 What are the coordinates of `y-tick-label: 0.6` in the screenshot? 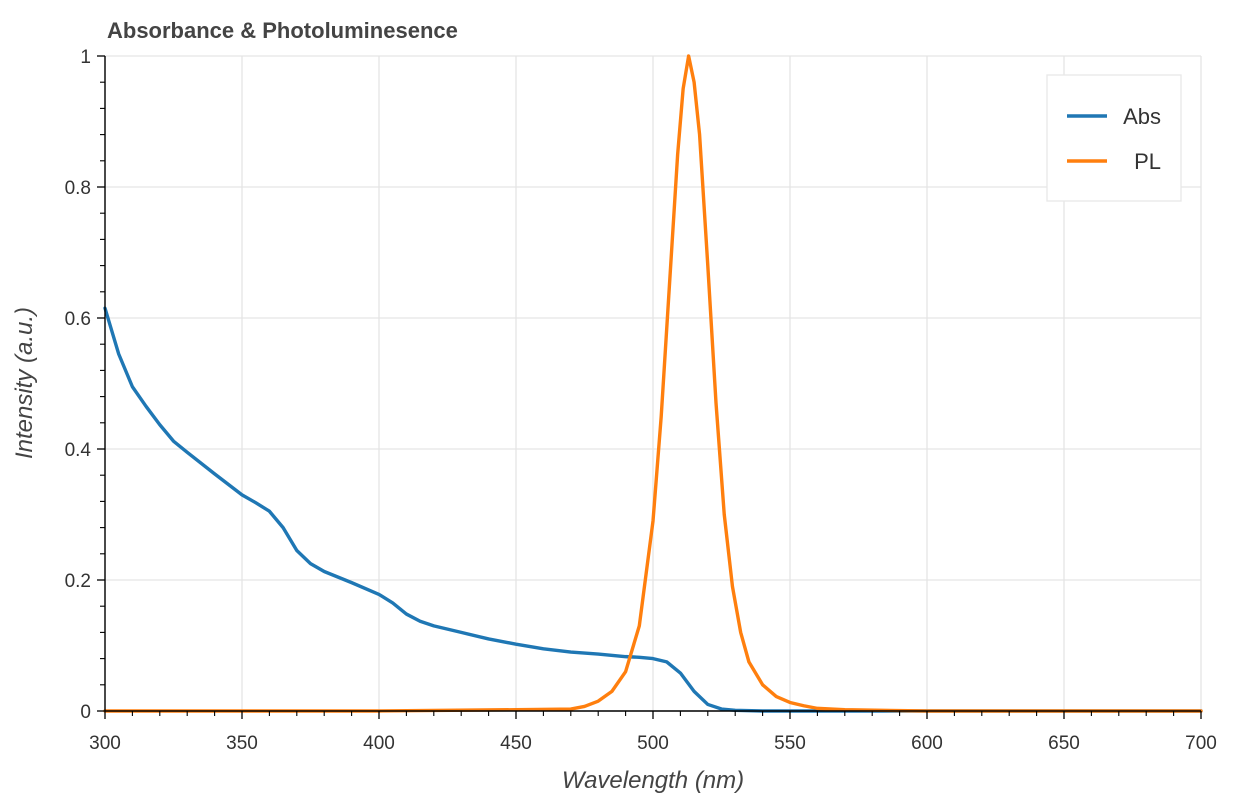 It's located at (78, 319).